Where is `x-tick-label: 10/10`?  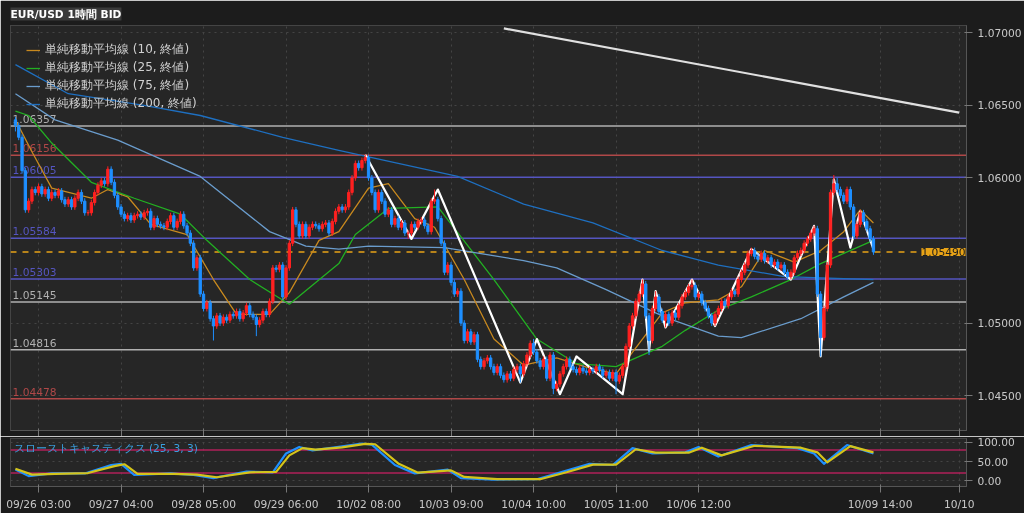
x-tick-label: 10/10 is located at coordinates (959, 504).